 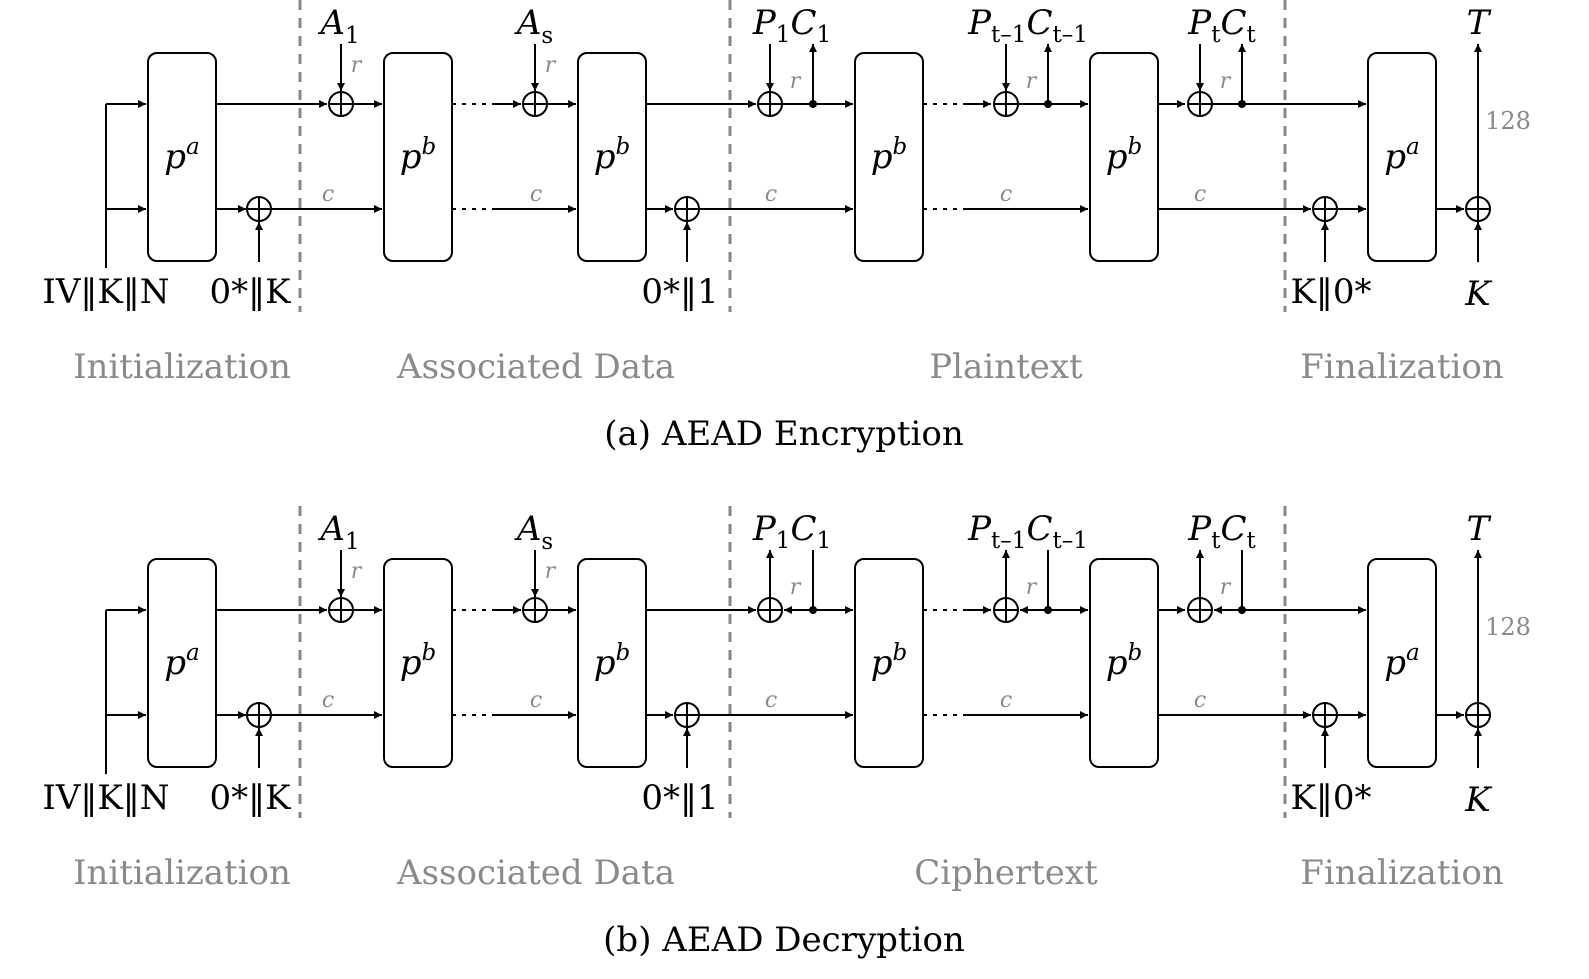 I want to click on msg-t-1-label: Pt–1Ct–1, so click(x=1027, y=531).